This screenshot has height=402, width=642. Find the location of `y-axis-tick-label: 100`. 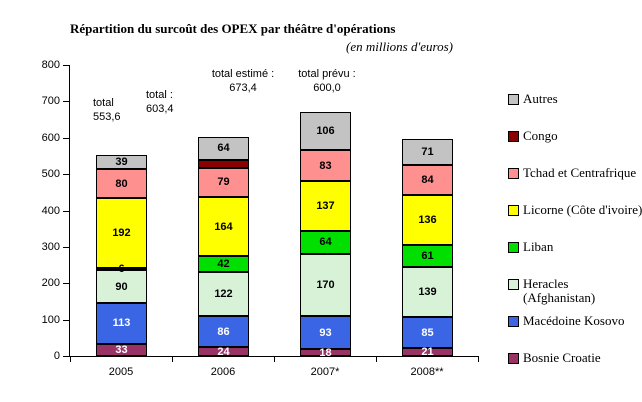

y-axis-tick-label: 100 is located at coordinates (50, 320).